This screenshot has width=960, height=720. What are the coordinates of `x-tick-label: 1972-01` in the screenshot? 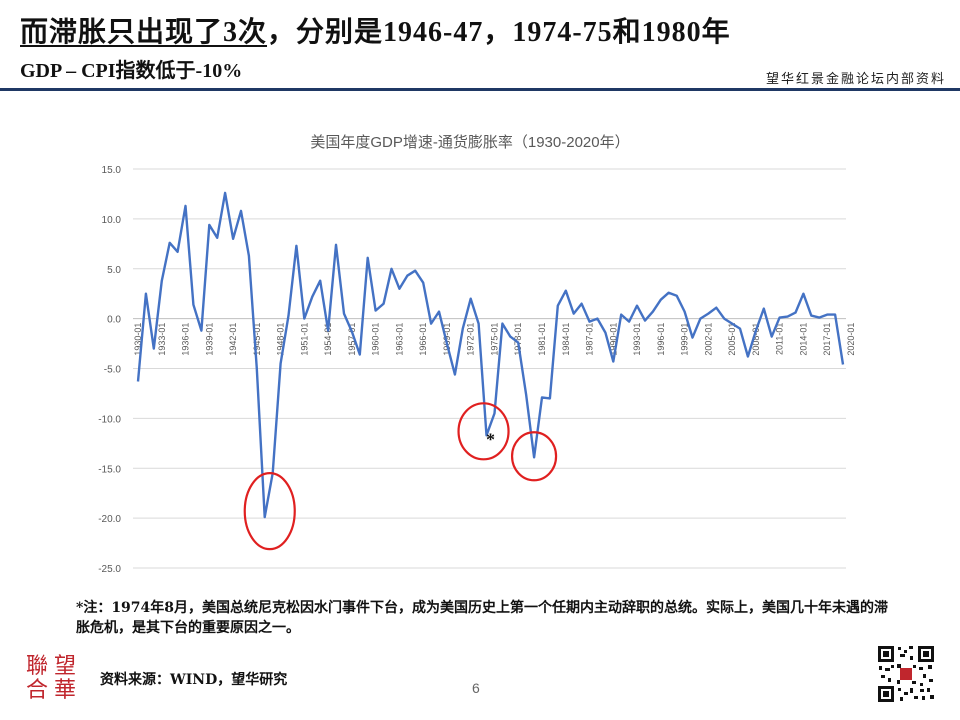 It's located at (471, 339).